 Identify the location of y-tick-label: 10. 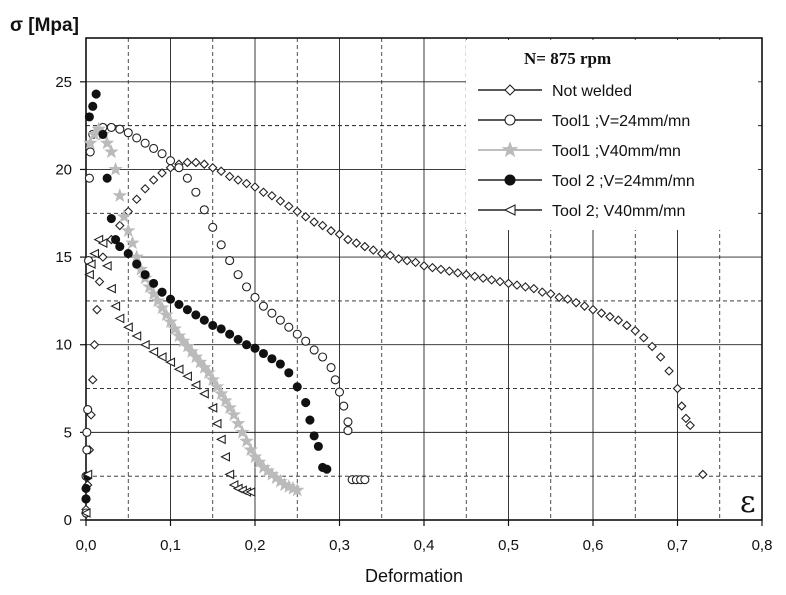
(63, 345).